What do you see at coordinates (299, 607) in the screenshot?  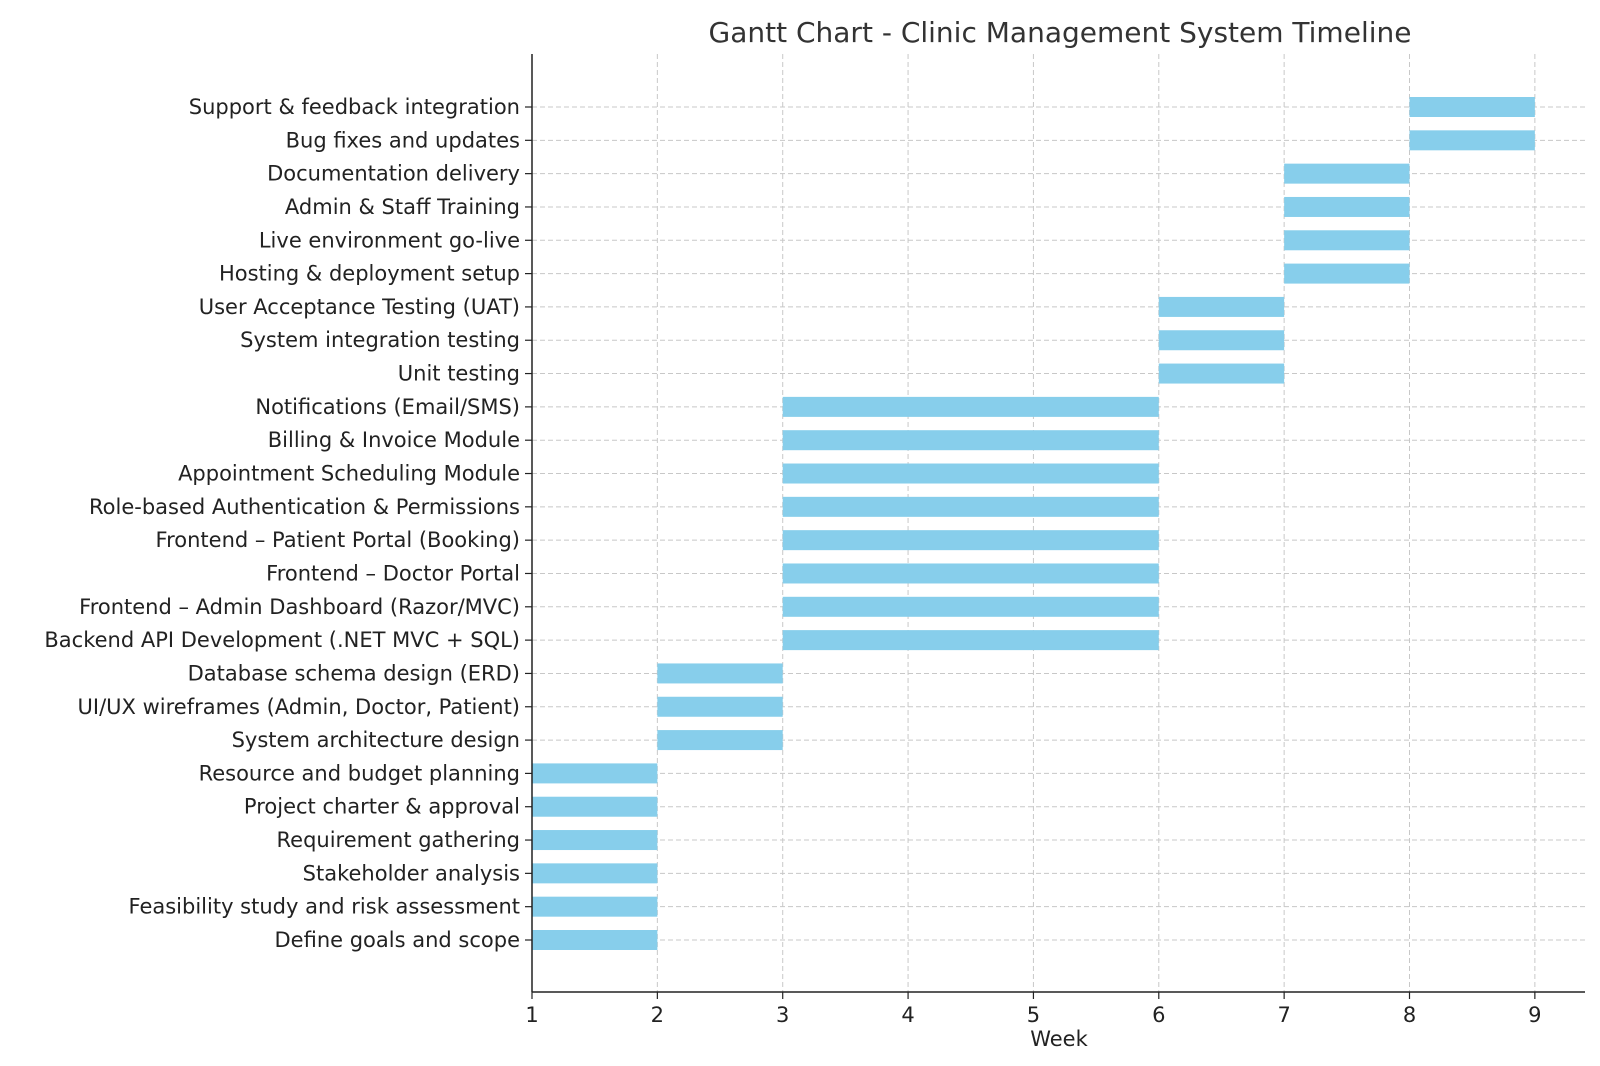 I see `task-label: Frontend – Admin Dashboard (Razor/MVC)` at bounding box center [299, 607].